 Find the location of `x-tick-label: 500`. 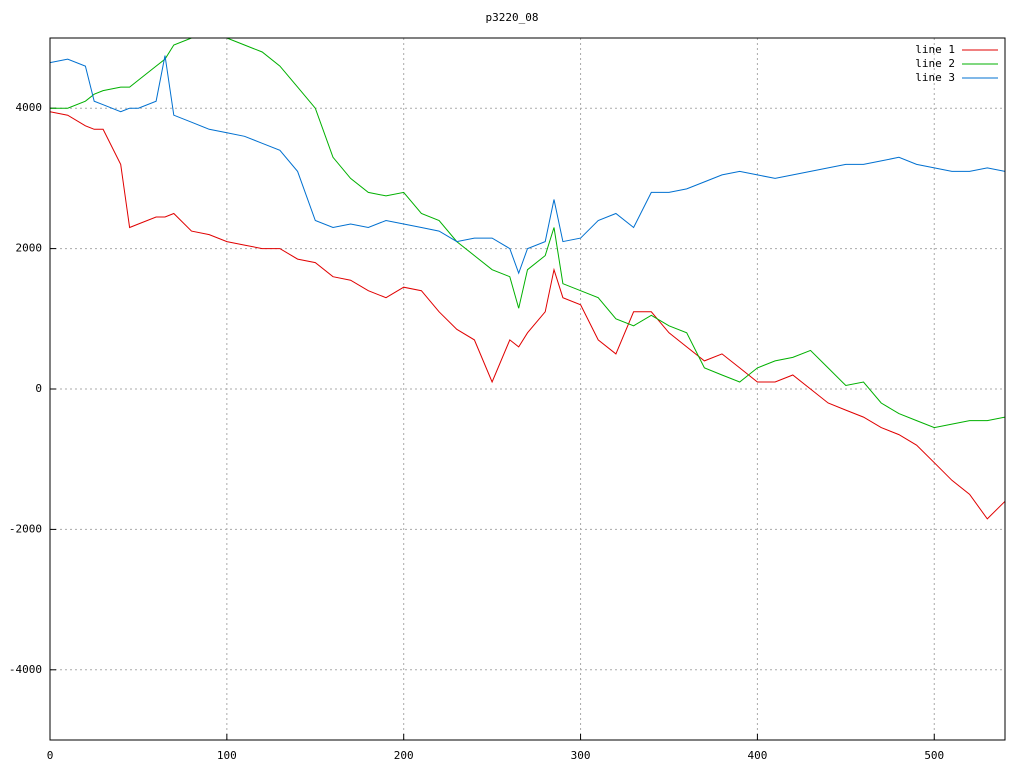

x-tick-label: 500 is located at coordinates (934, 755).